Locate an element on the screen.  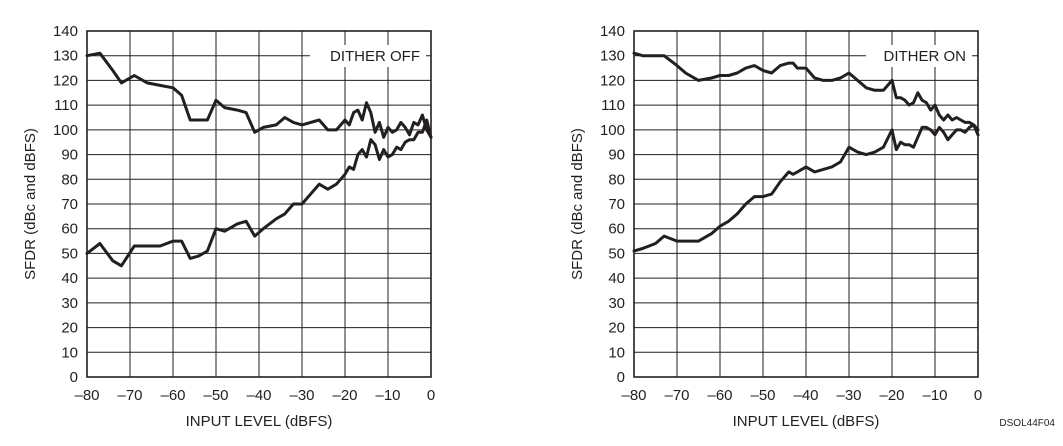
figure-id-label: DSOL44F04 is located at coordinates (1027, 423).